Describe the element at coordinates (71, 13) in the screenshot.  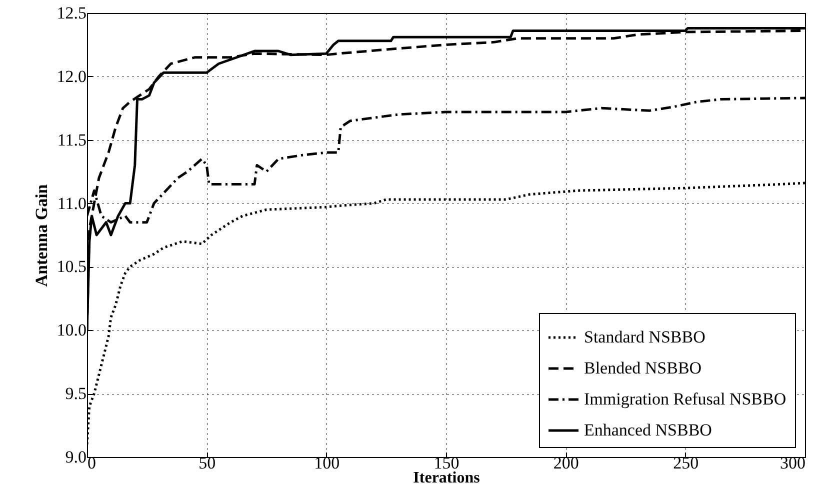
I see `y-tick-label: 12.5` at that location.